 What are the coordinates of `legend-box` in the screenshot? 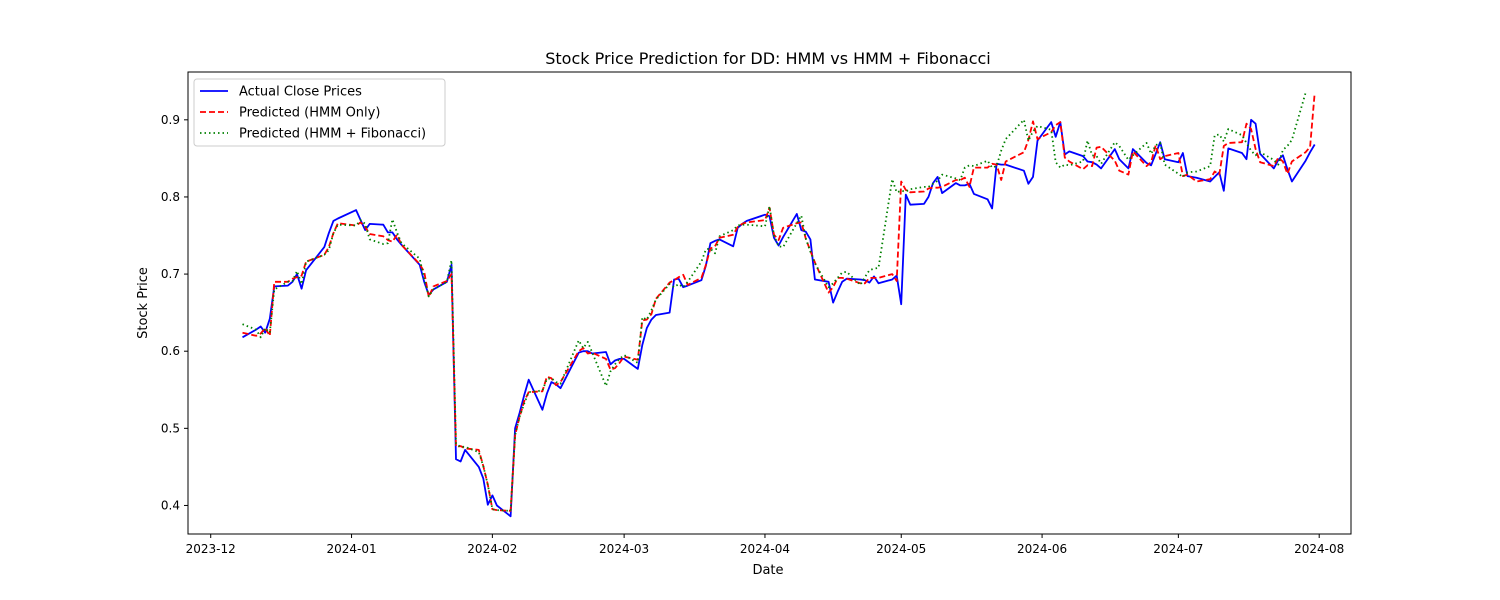 It's located at (319, 112).